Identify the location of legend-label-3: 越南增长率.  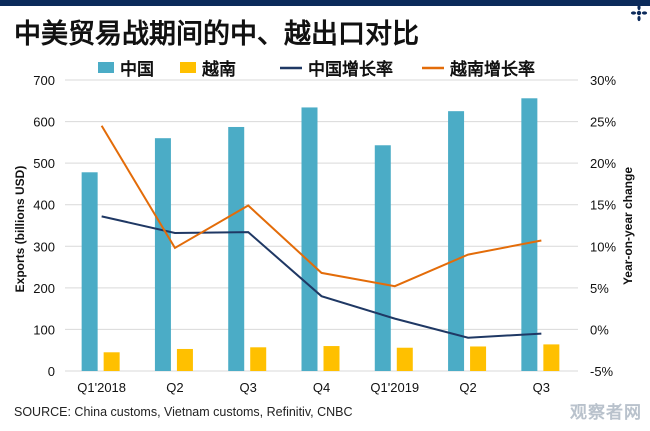
(492, 69).